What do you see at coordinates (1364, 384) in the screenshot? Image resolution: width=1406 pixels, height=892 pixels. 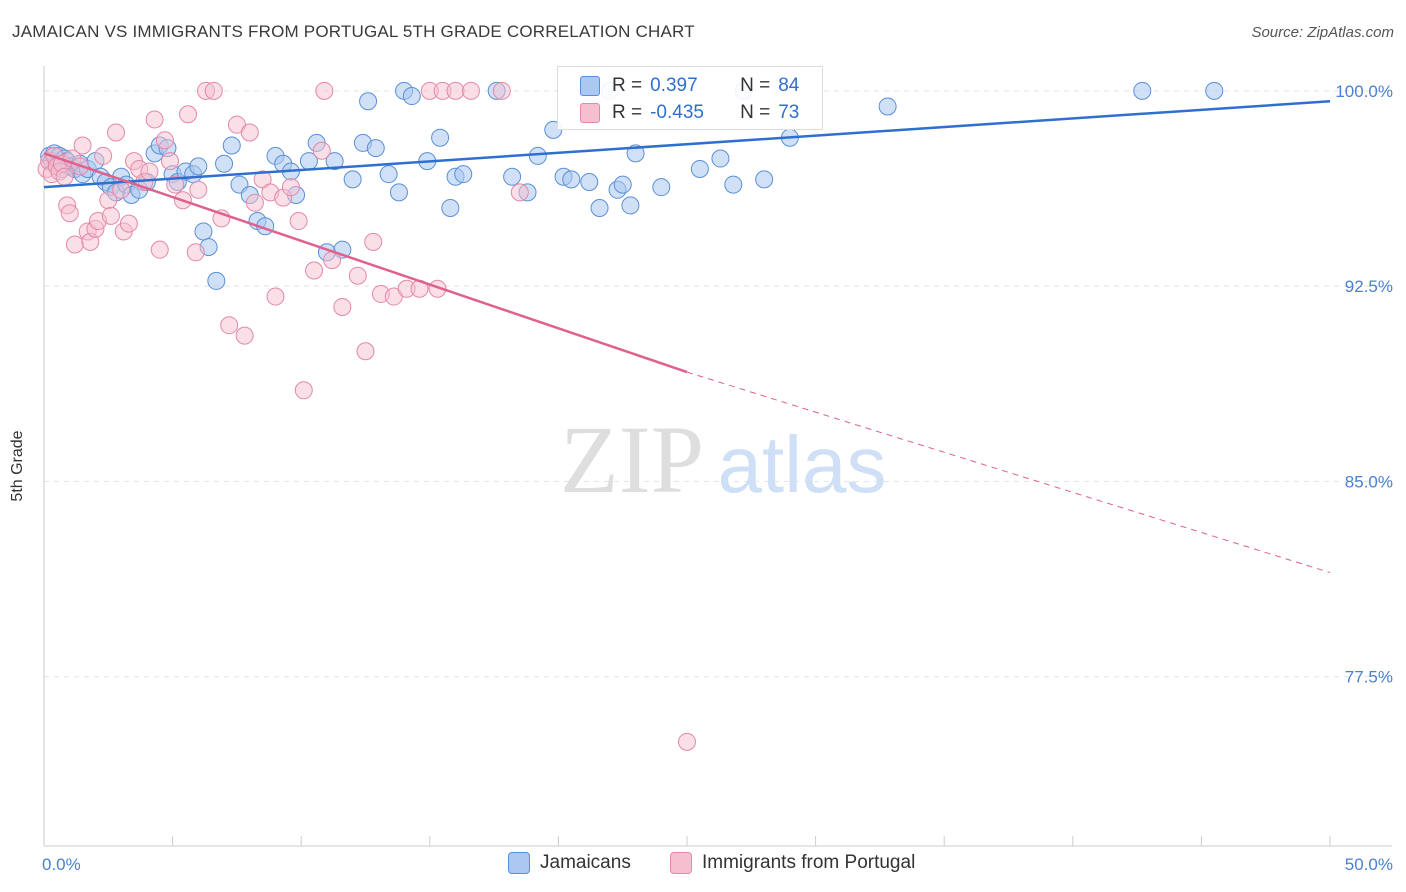 I see `y-tick-labels: 100.0% 92.5% 85.0% 77.5%` at bounding box center [1364, 384].